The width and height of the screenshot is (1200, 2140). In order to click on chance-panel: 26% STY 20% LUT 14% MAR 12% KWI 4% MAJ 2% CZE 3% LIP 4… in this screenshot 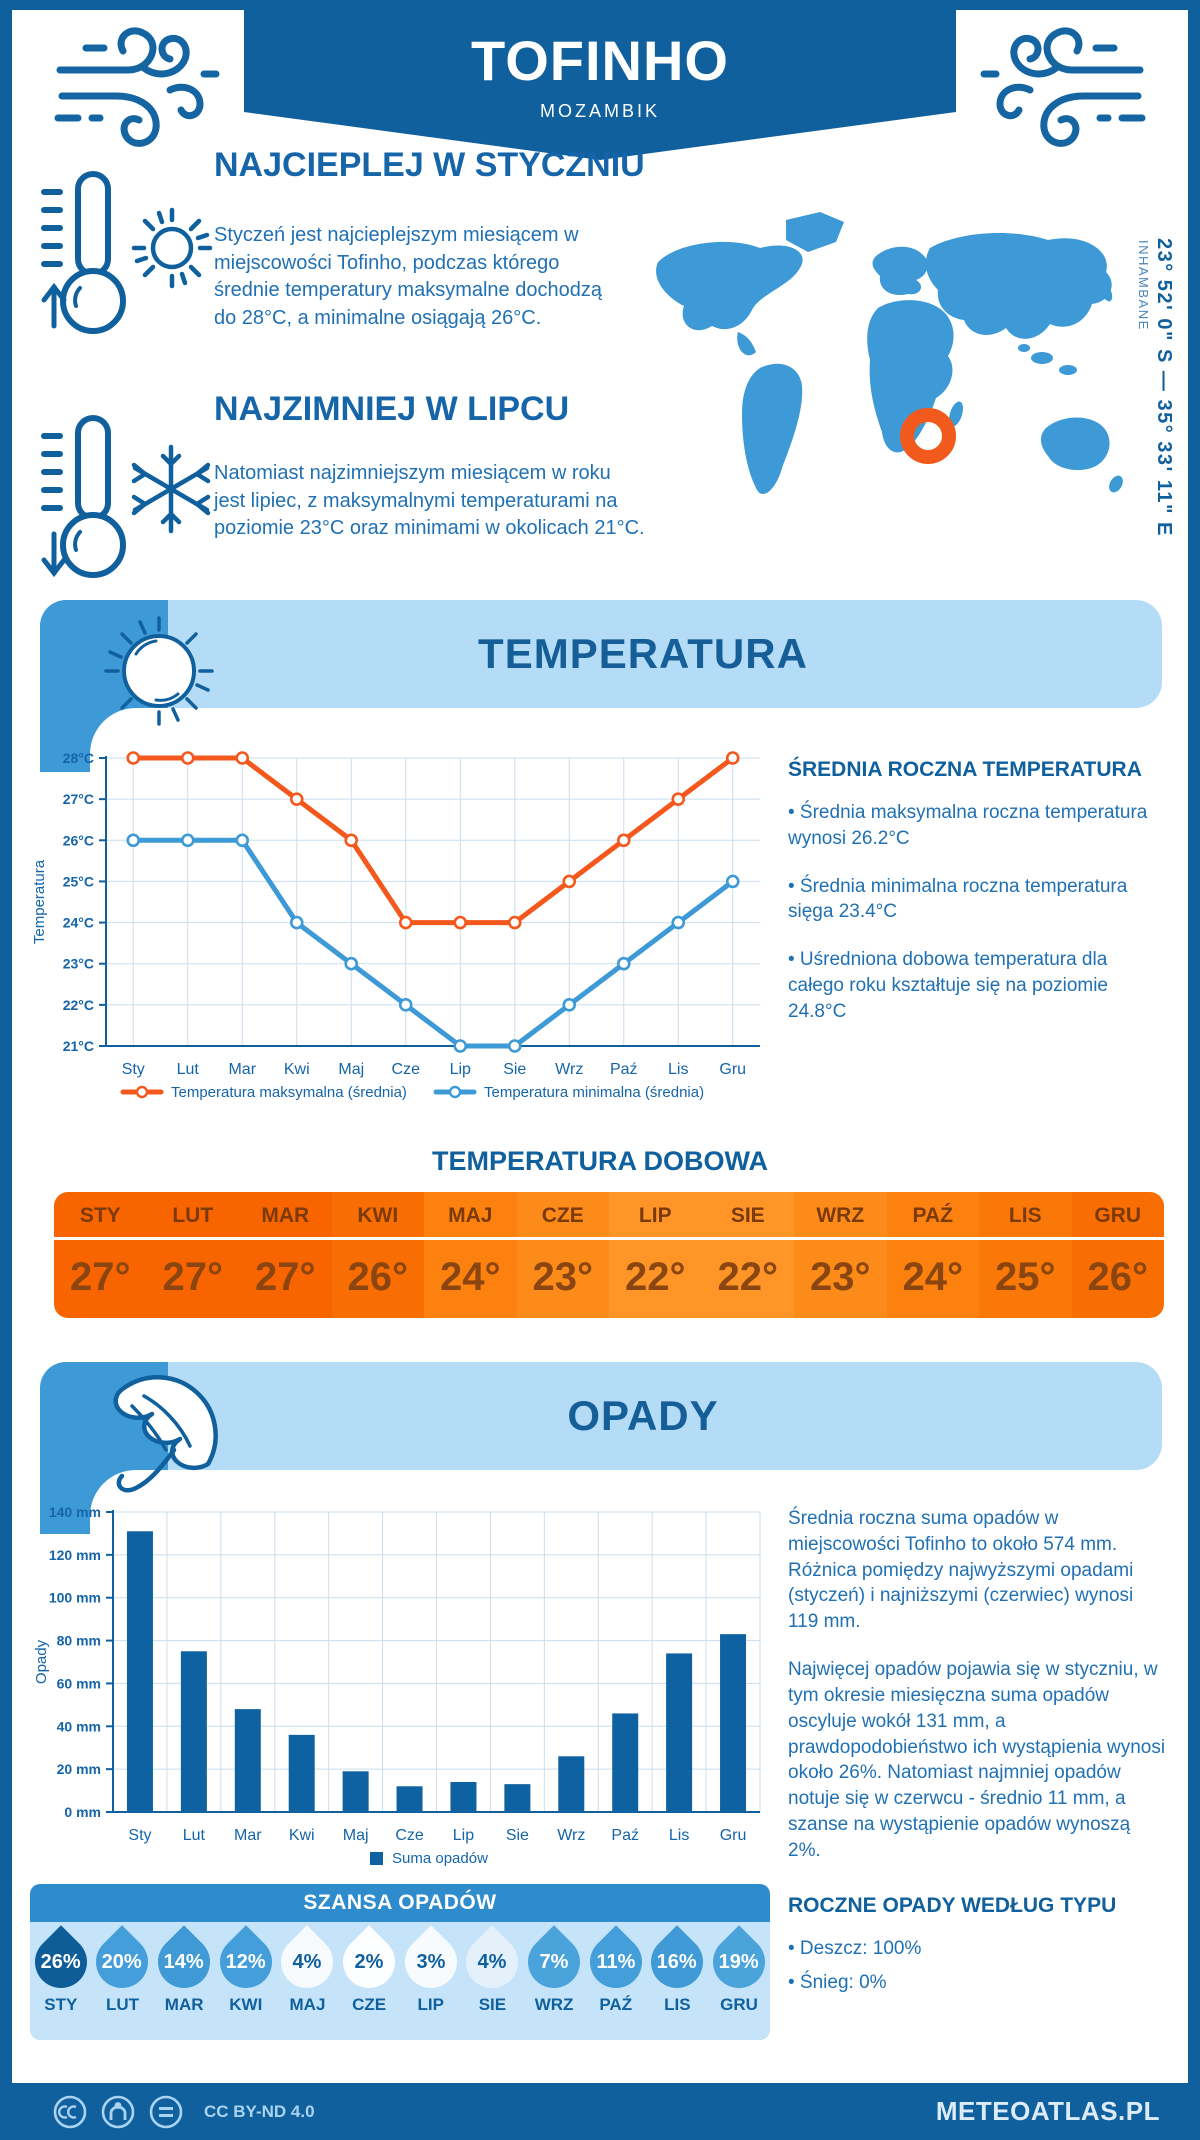, I will do `click(400, 1981)`.